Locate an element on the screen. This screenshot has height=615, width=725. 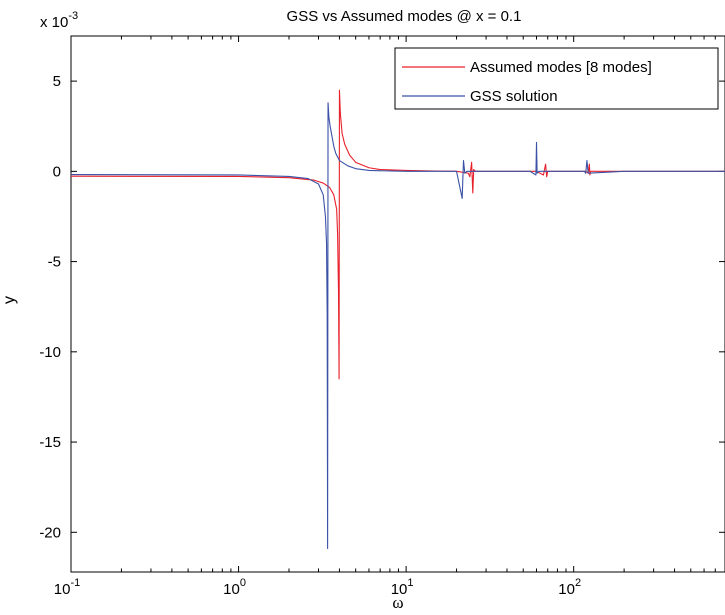
x-tick-label-exponent: -1 is located at coordinates (75, 583).